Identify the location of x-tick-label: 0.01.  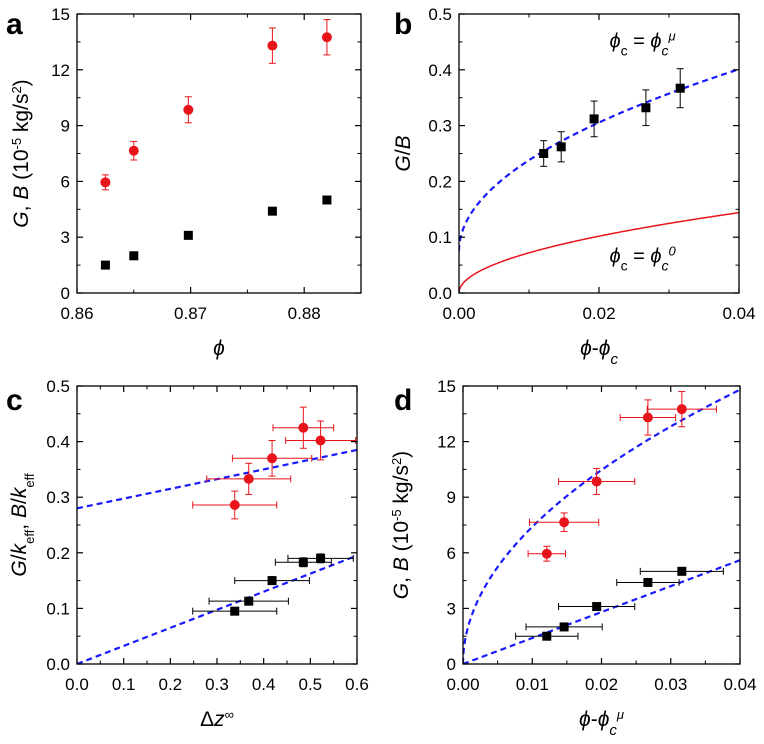
(532, 684).